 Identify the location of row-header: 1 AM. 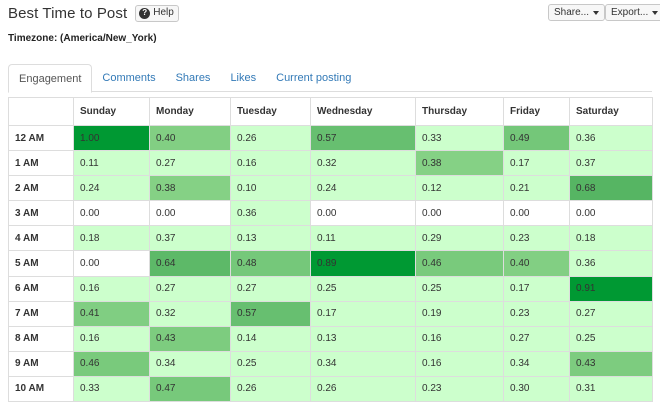
(41, 163).